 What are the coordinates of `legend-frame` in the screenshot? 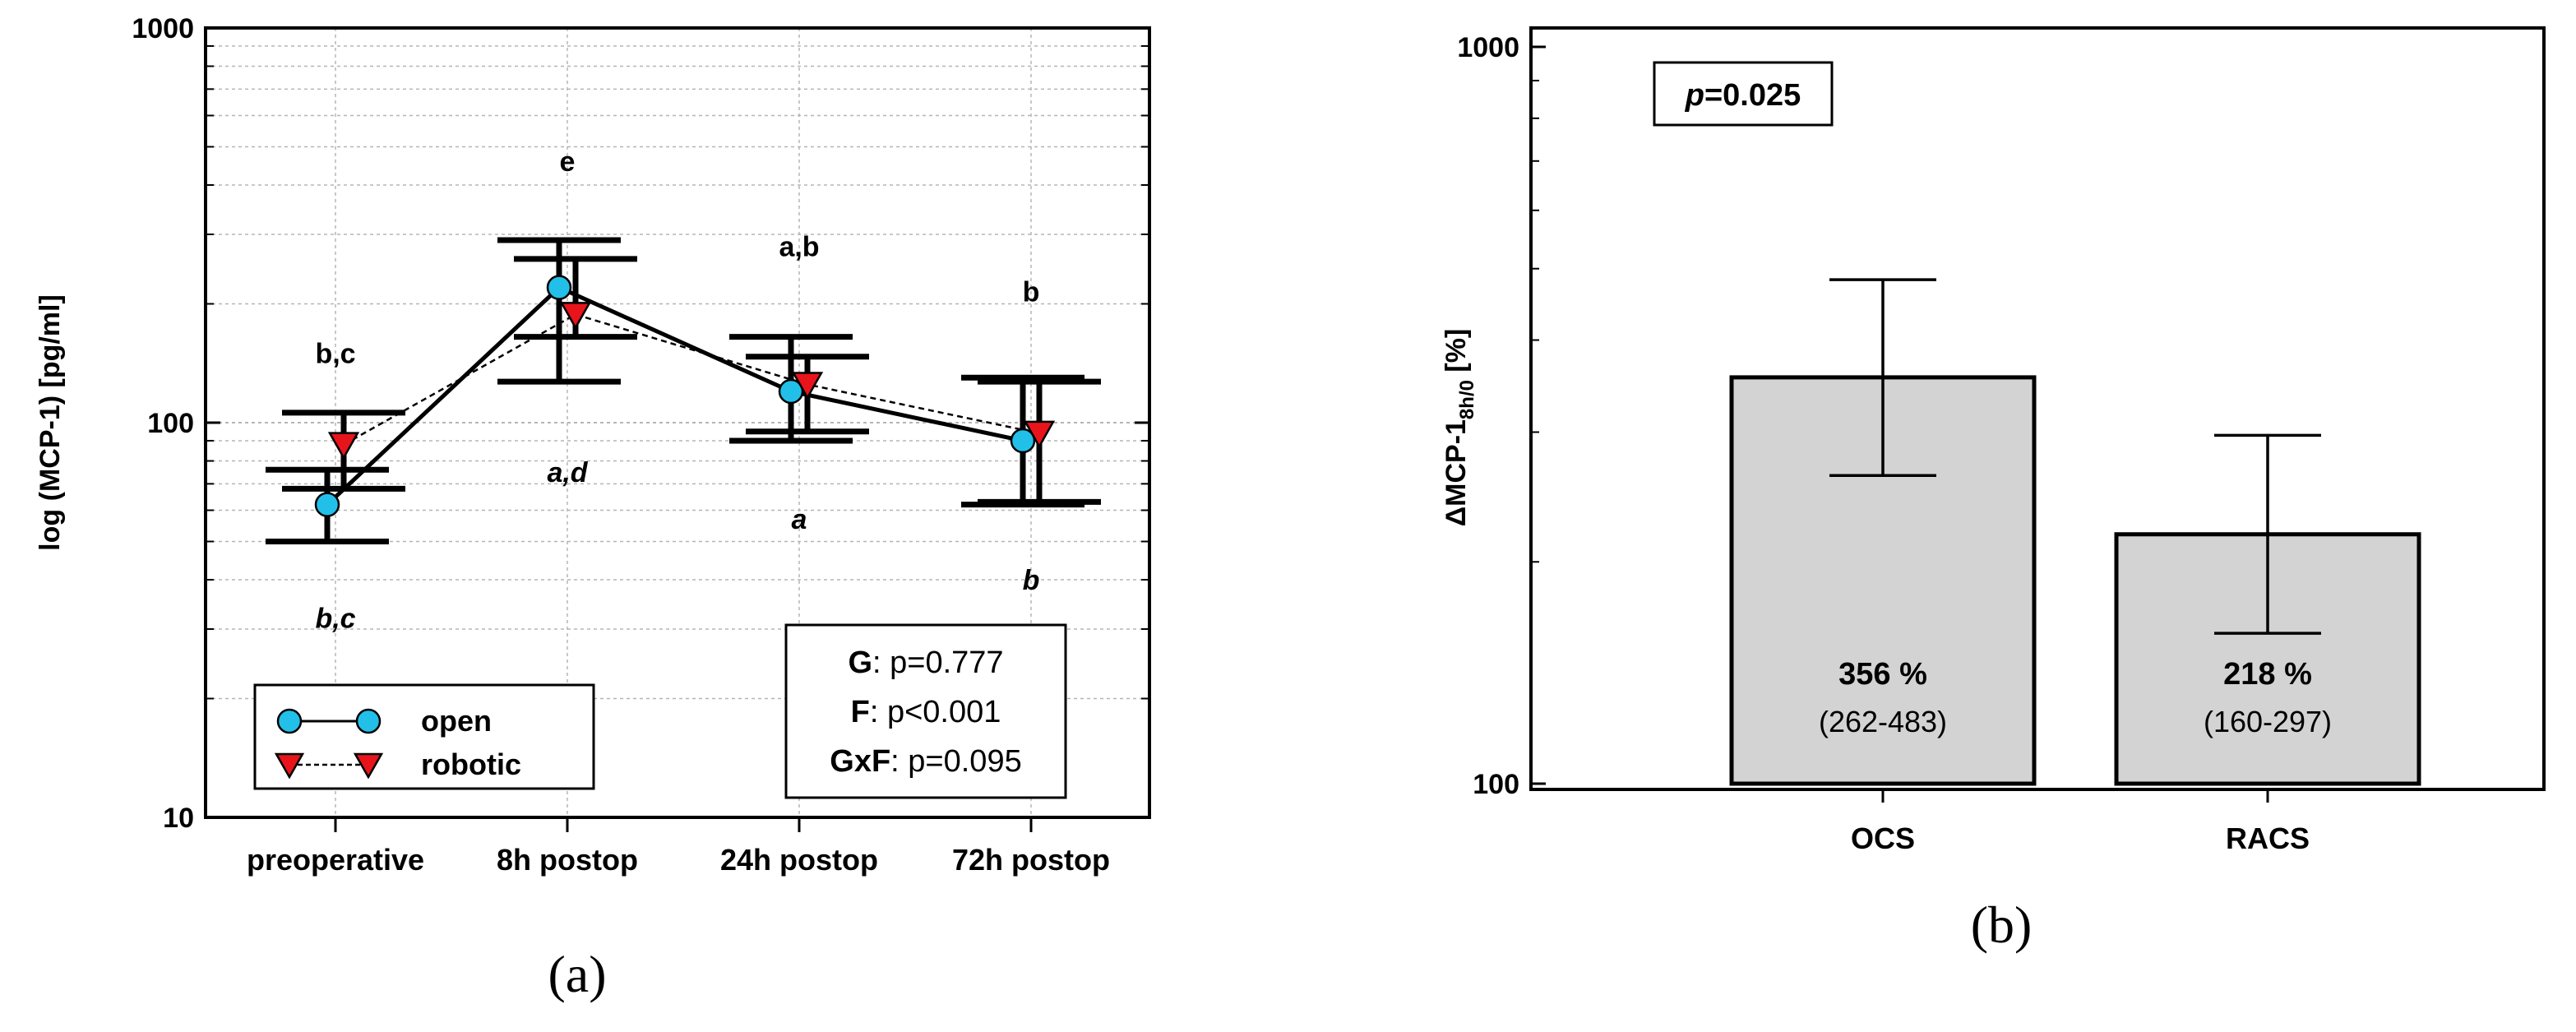 It's located at (424, 736).